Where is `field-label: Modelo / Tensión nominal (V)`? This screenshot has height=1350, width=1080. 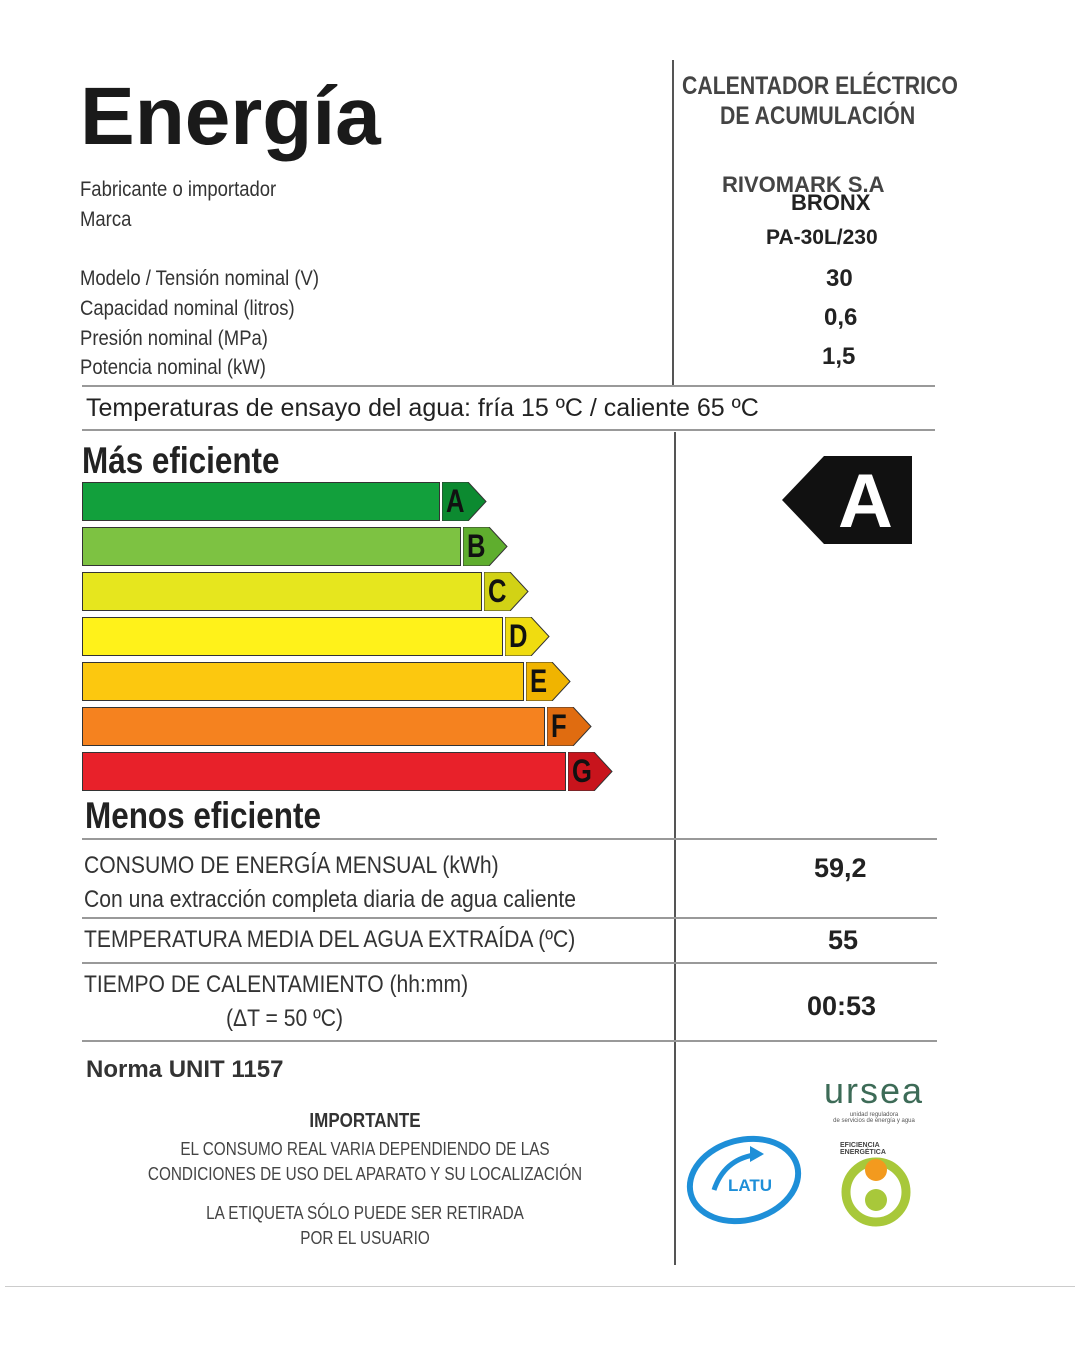 field-label: Modelo / Tensión nominal (V) is located at coordinates (200, 278).